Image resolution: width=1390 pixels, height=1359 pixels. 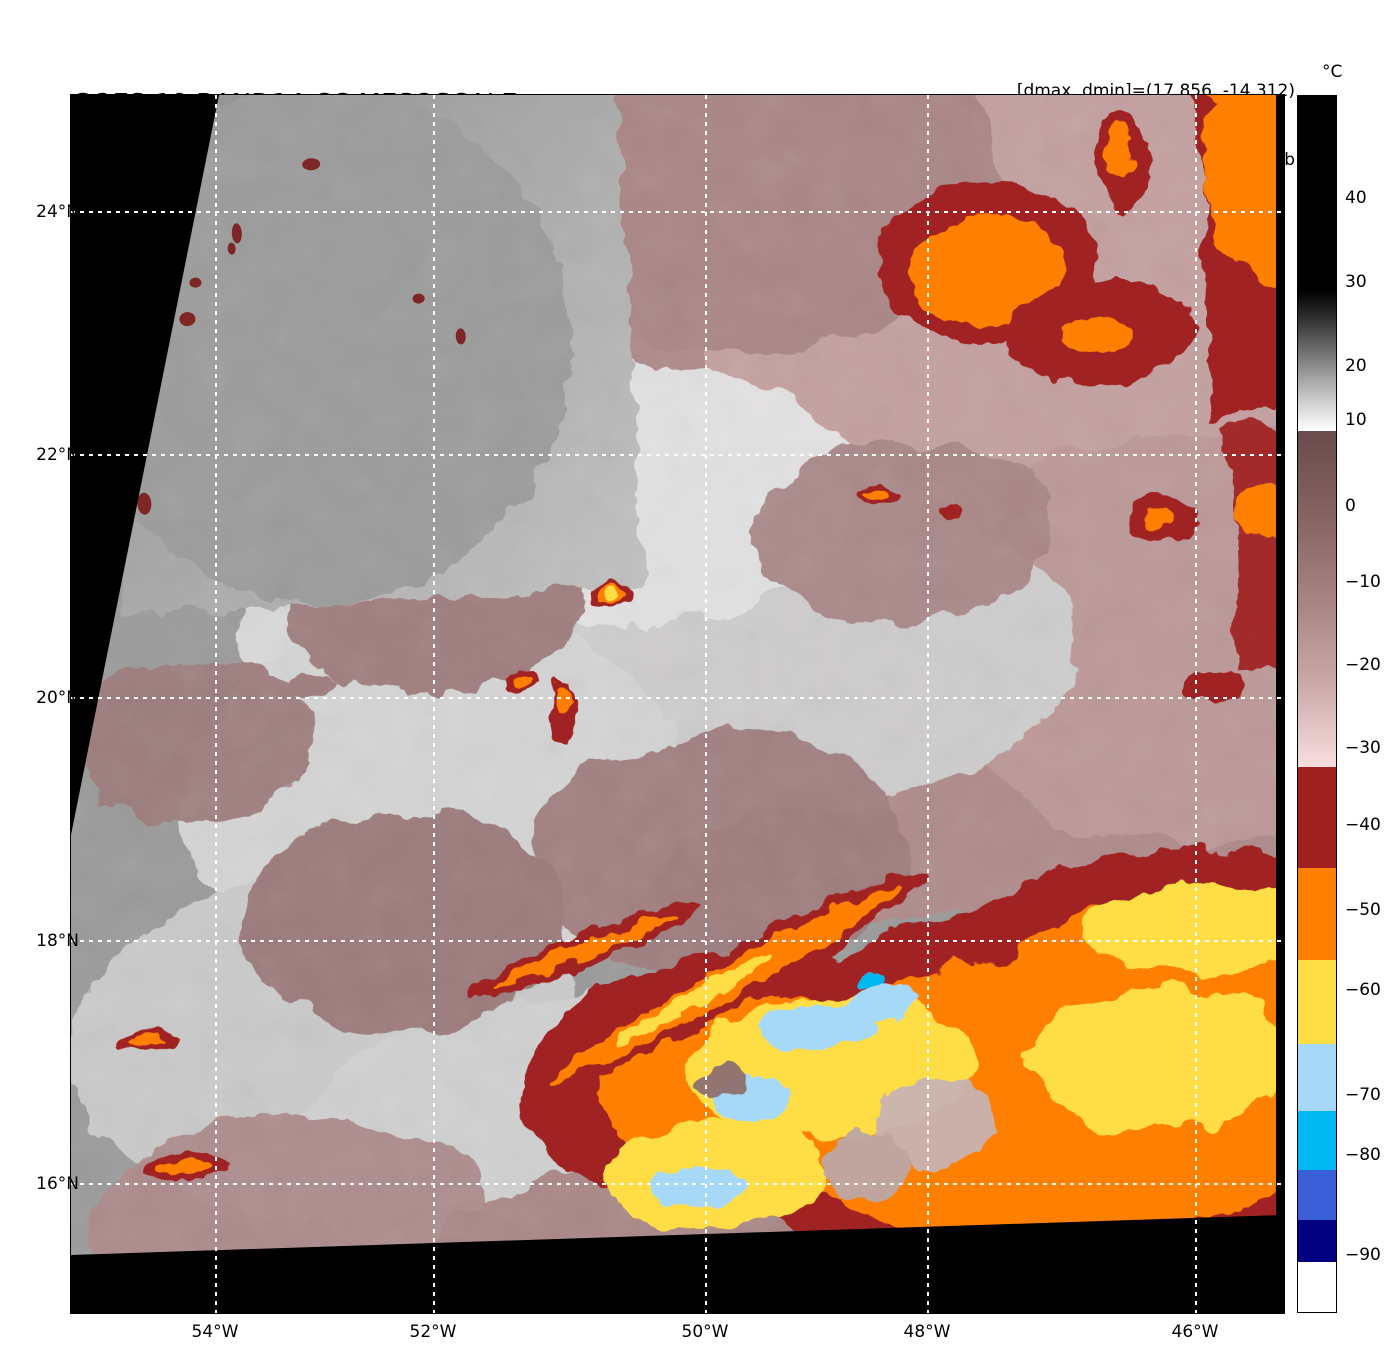 What do you see at coordinates (705, 1332) in the screenshot?
I see `xtick-label-50w: 50°W` at bounding box center [705, 1332].